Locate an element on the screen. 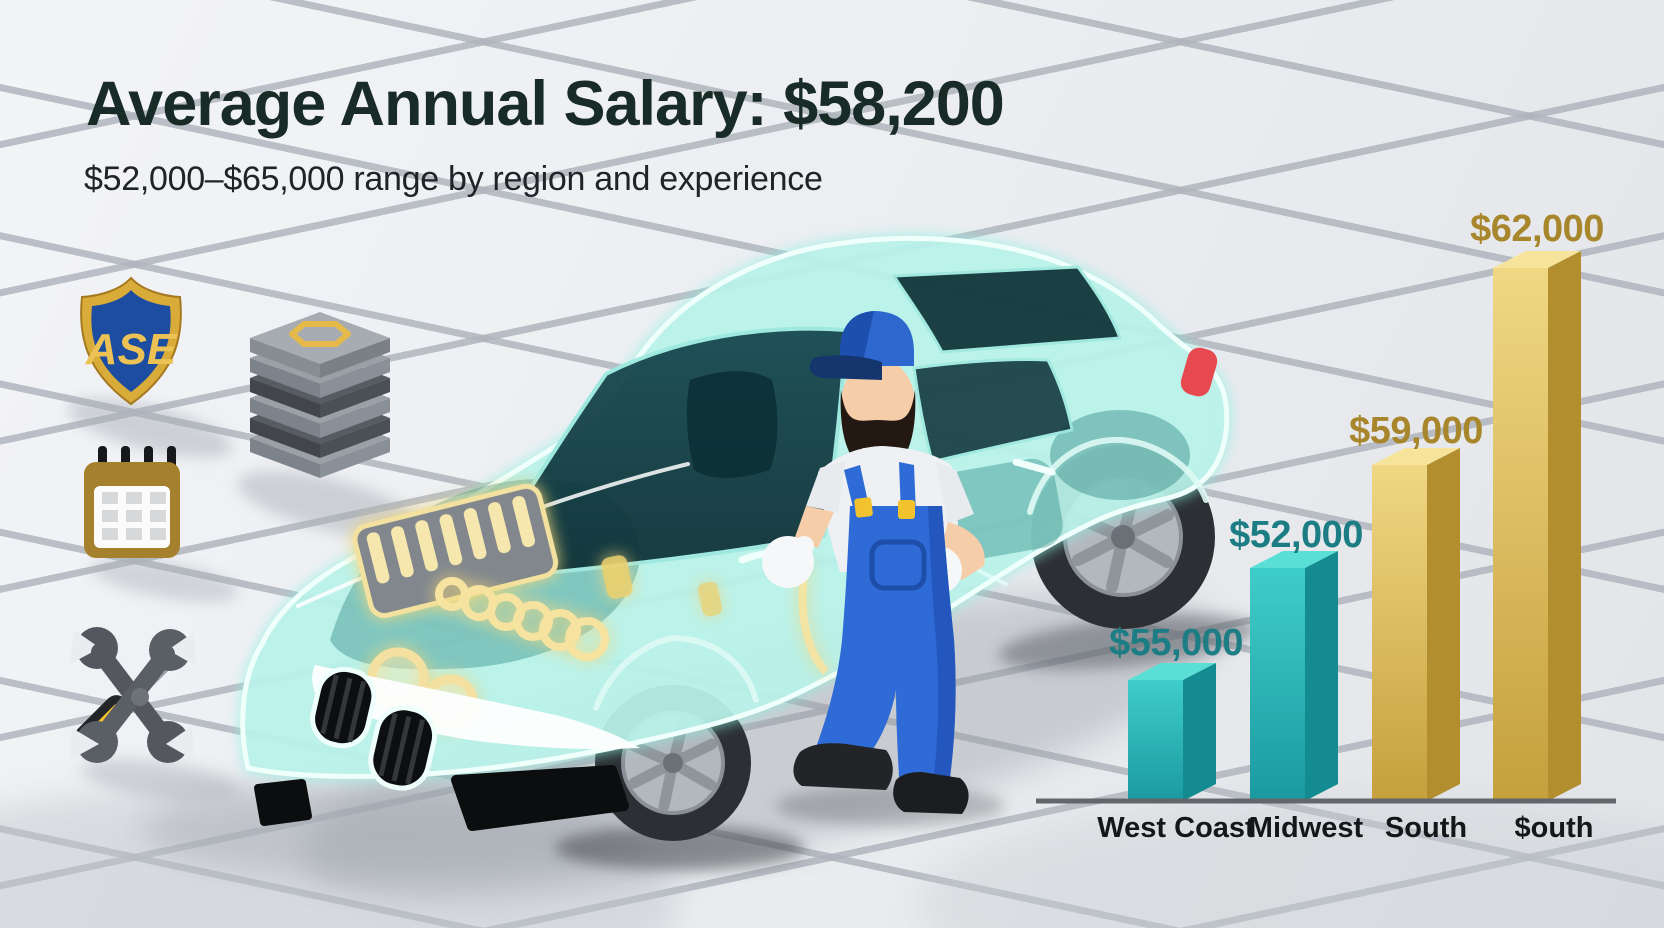 The width and height of the screenshot is (1664, 928). ase-badge-text: ASE is located at coordinates (131, 349).